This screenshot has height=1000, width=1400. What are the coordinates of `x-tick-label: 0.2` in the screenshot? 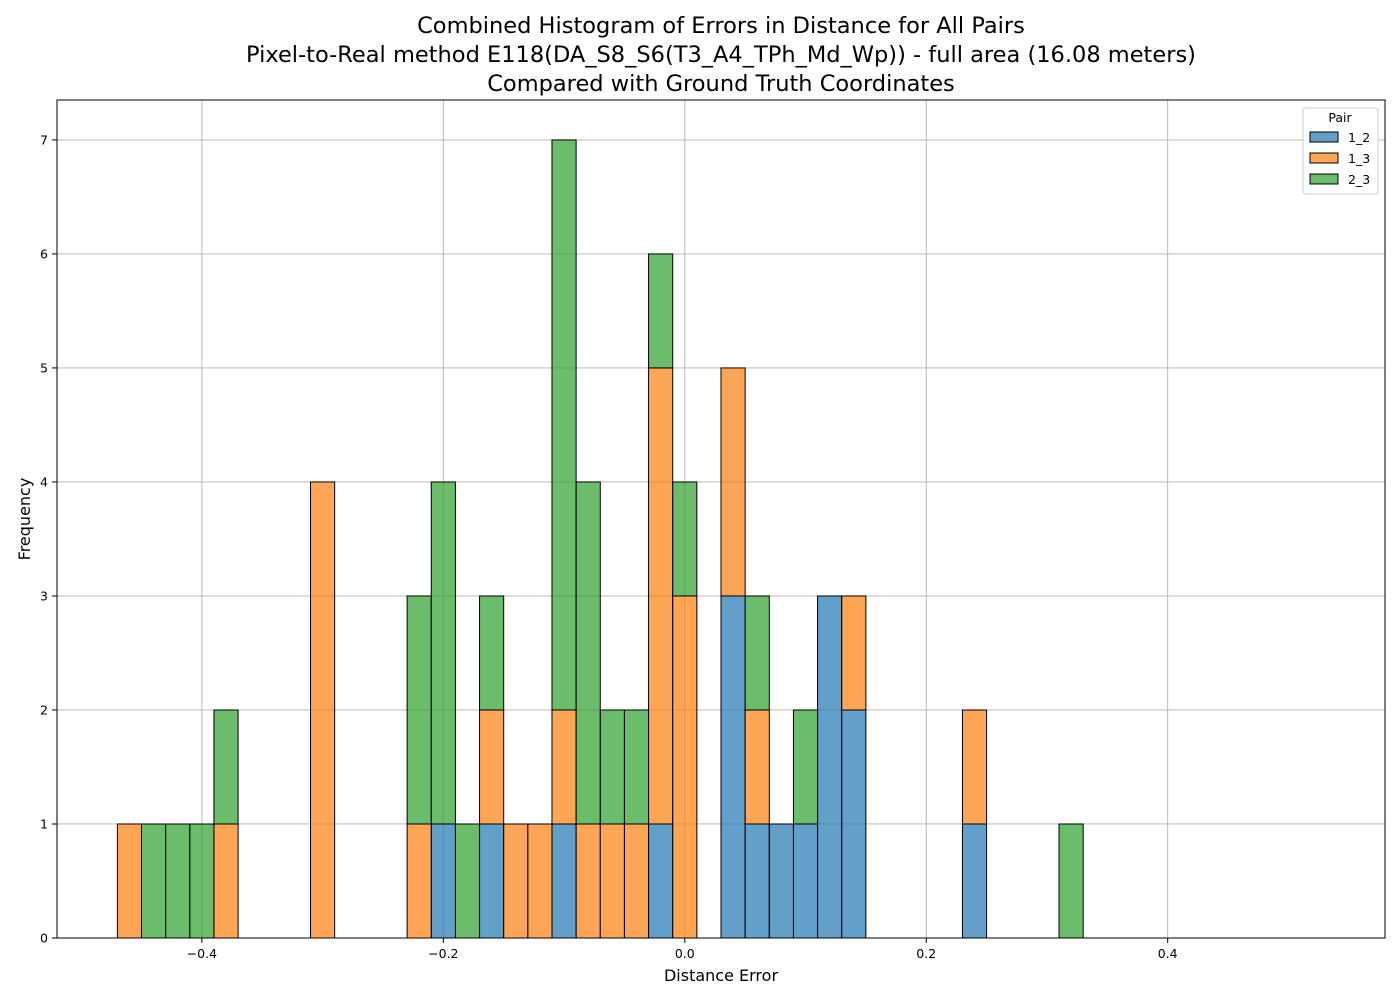 It's located at (926, 953).